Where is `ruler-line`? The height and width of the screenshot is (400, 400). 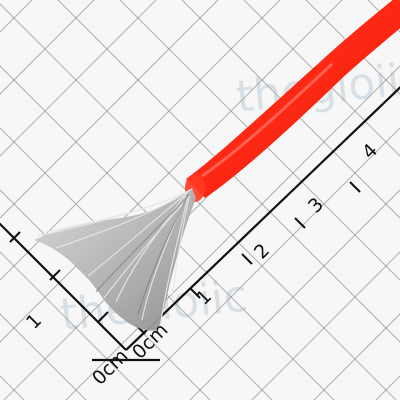
ruler-line is located at coordinates (63, 286).